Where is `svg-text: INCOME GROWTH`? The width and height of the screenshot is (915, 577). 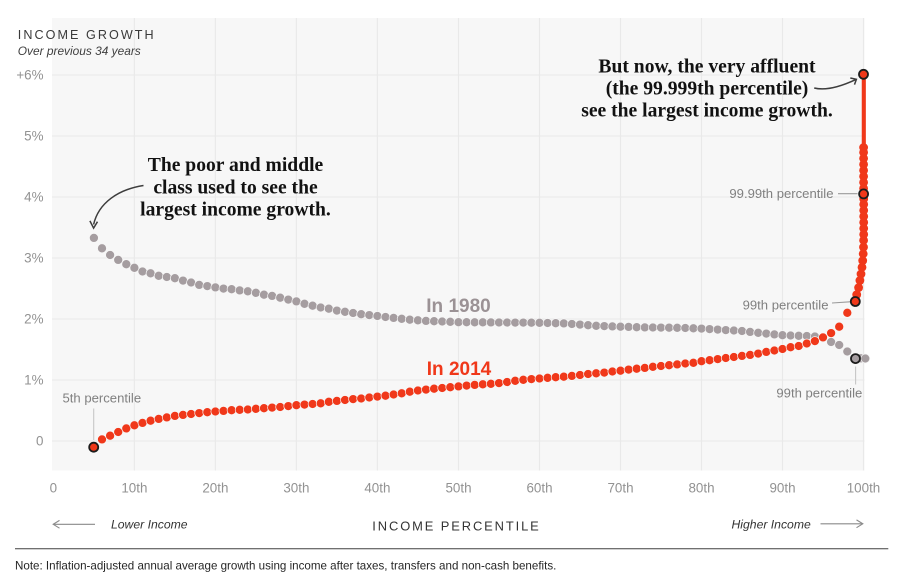
svg-text: INCOME GROWTH is located at coordinates (87, 35).